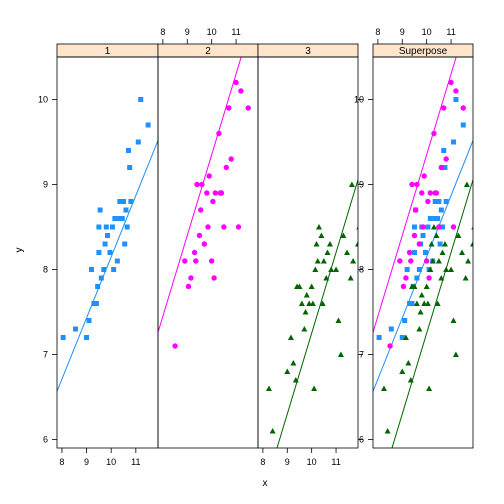  Describe the element at coordinates (377, 32) in the screenshot. I see `x-tick-label: 8` at that location.